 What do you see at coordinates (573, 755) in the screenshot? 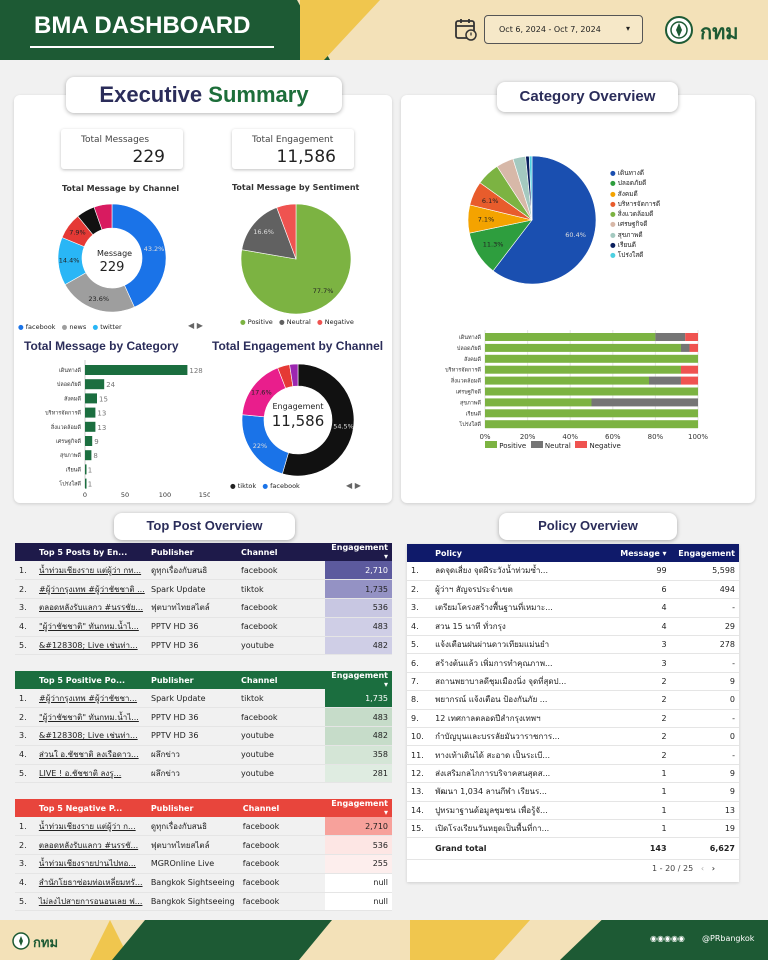
I see `policy-row: 11. ทางเท้าเดินได้ สะอาด เป็นระเบี... 2-` at bounding box center [573, 755].